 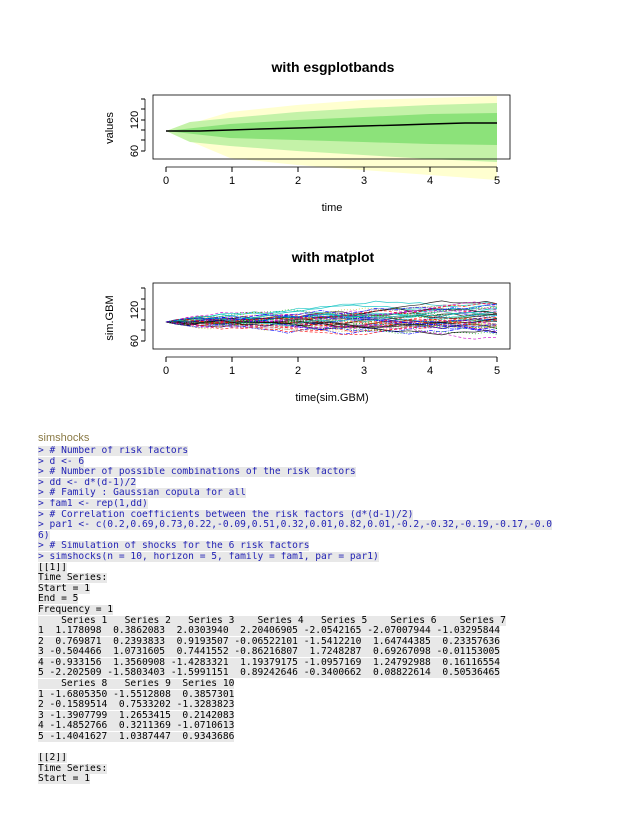 I want to click on esgplotbands-chart: with esgplotbands 0 1 2 3 4 5, so click(x=307, y=136).